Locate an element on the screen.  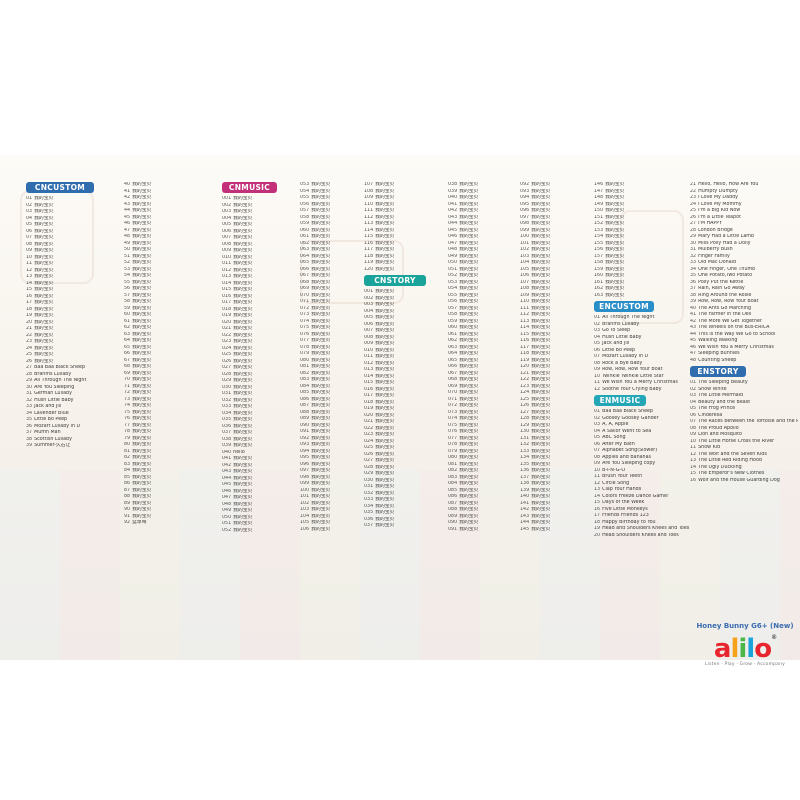
song-item: 077 我的宝贝 is located at coordinates (495, 439).